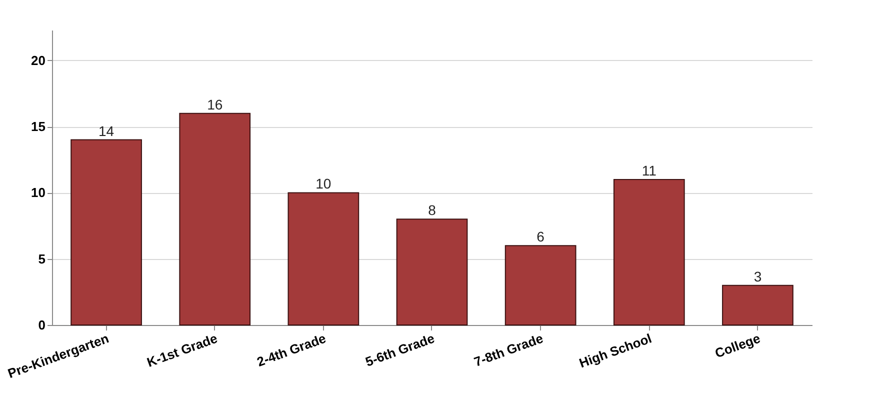 The height and width of the screenshot is (401, 878). I want to click on data-label: 6, so click(540, 236).